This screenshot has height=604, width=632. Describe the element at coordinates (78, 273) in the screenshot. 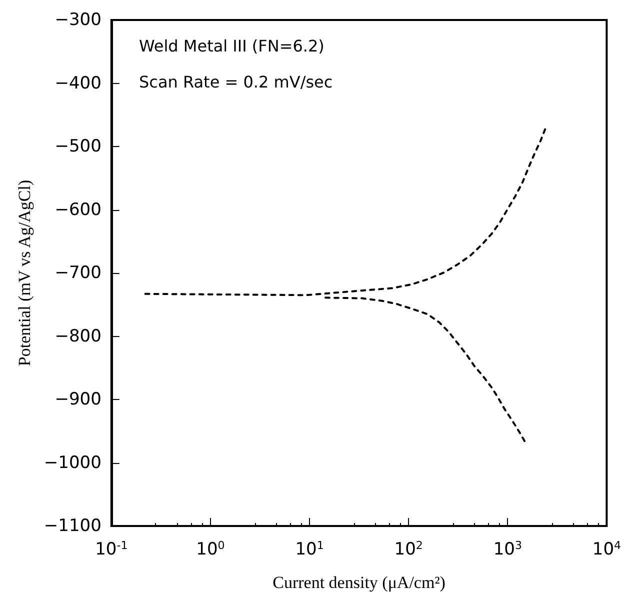

I see `y-tick-label: −700` at that location.